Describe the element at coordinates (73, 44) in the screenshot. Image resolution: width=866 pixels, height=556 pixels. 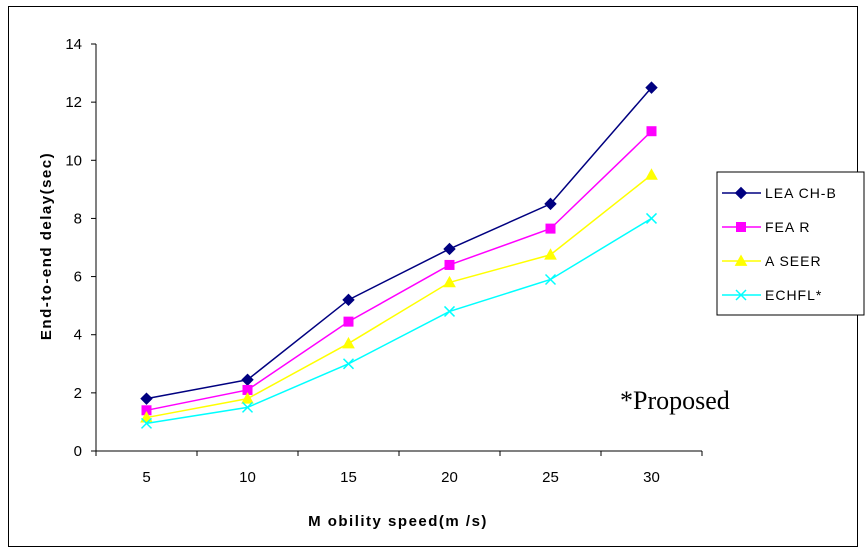
I see `y-tick-label: 14` at that location.